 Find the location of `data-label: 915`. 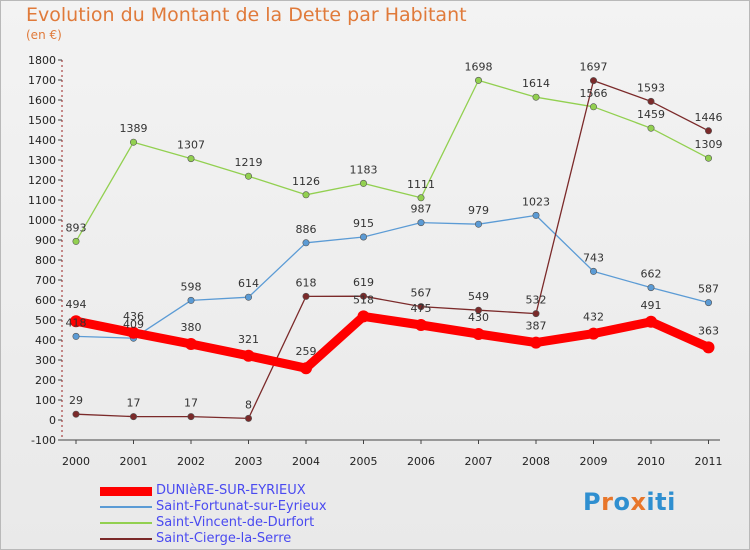

data-label: 915 is located at coordinates (363, 223).